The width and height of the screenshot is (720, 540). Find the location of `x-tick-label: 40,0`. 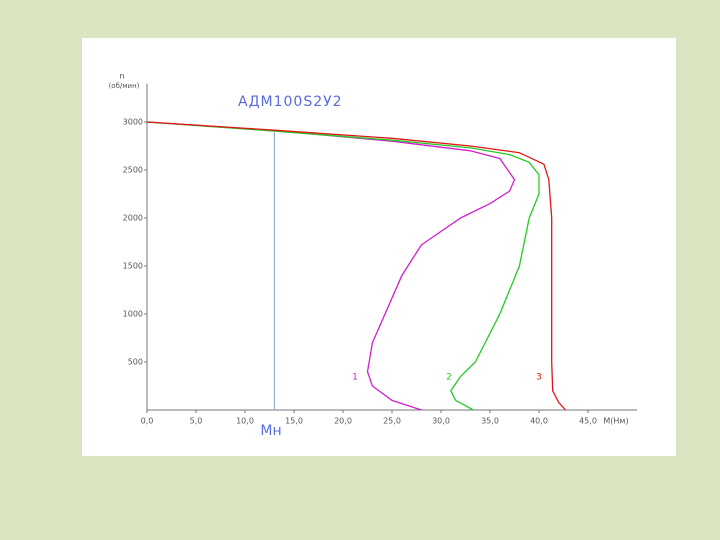

x-tick-label: 40,0 is located at coordinates (539, 421).